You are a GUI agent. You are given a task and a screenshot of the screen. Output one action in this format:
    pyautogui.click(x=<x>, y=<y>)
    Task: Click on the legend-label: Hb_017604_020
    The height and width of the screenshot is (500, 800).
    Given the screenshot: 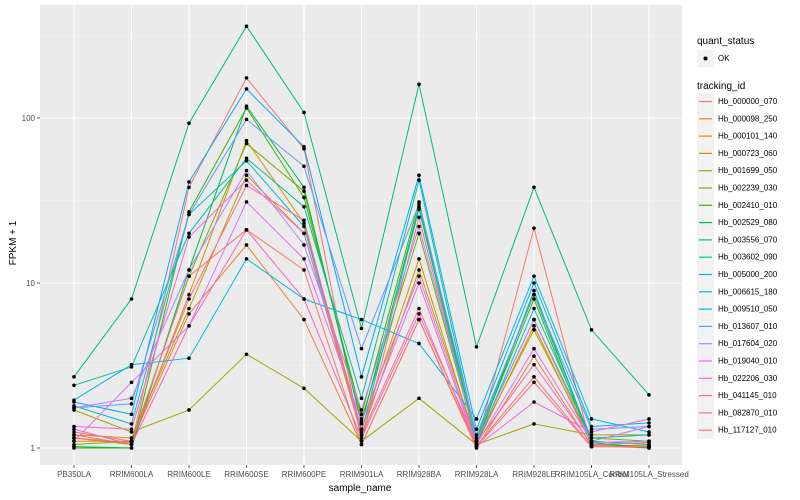 What is the action you would take?
    pyautogui.click(x=748, y=343)
    